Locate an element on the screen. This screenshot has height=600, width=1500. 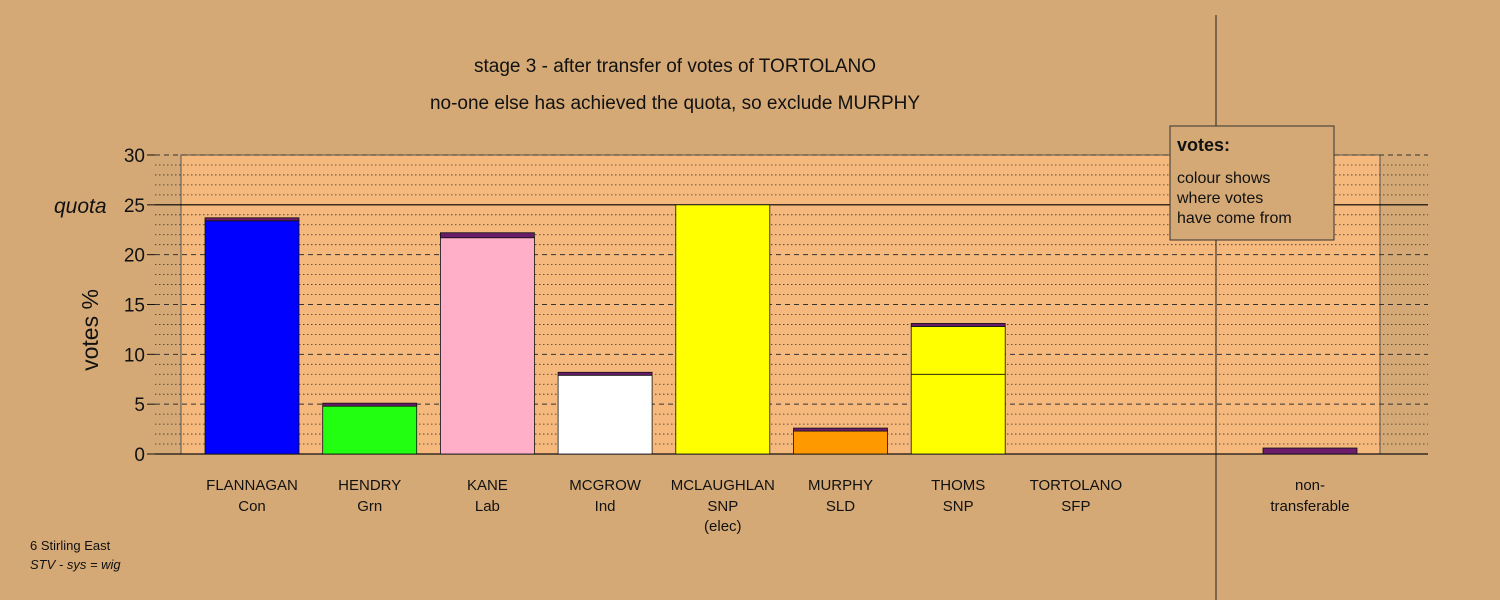
legend-line-3: have come from is located at coordinates (1234, 218).